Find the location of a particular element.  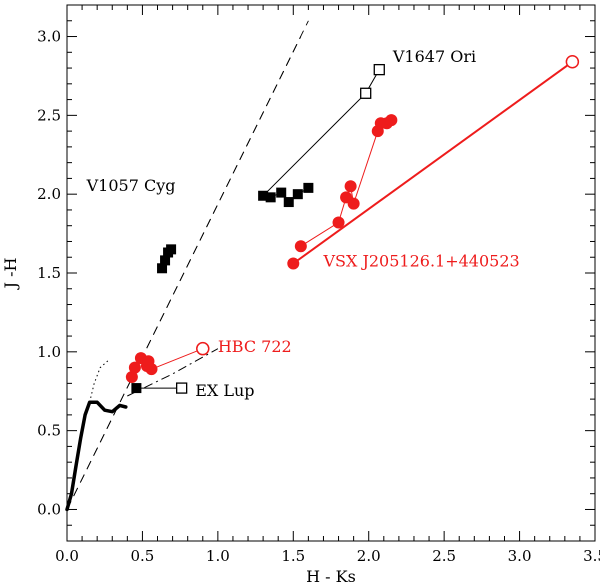

y-tick-label: 0.0 is located at coordinates (49, 509).